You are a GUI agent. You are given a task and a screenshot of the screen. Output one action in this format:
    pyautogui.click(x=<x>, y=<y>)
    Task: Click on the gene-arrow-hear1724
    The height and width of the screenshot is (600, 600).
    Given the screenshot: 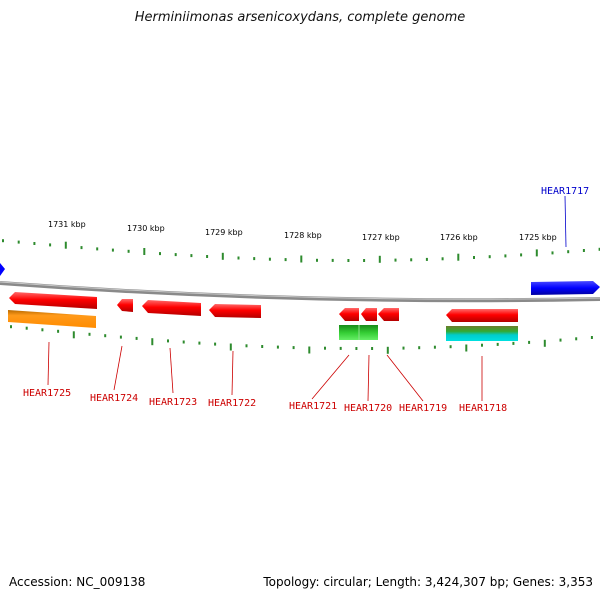 What is the action you would take?
    pyautogui.click(x=125, y=305)
    